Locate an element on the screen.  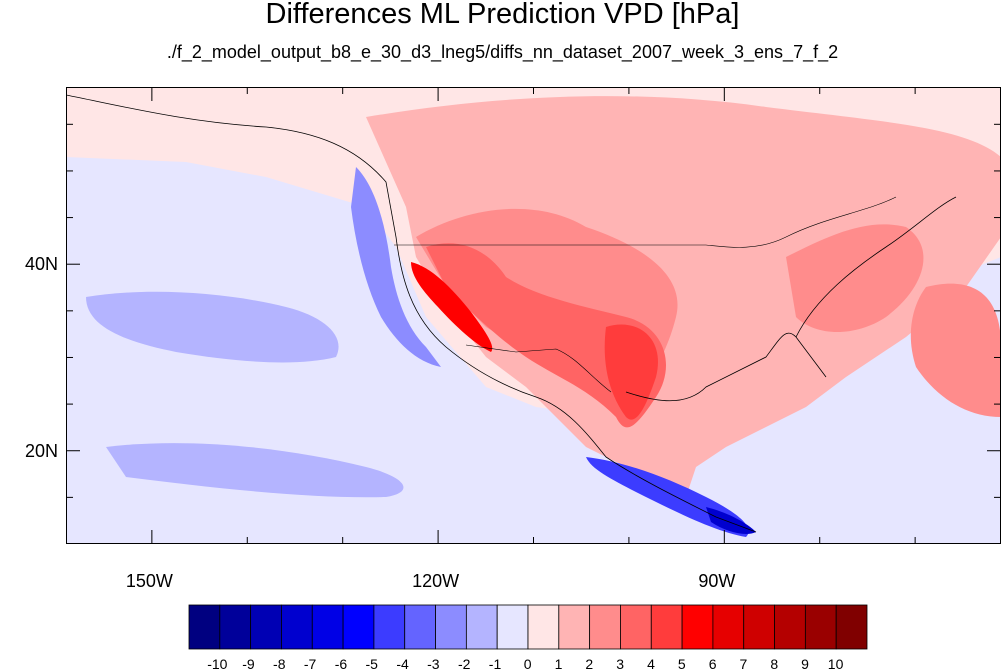
colorbar-label: -2 is located at coordinates (464, 664).